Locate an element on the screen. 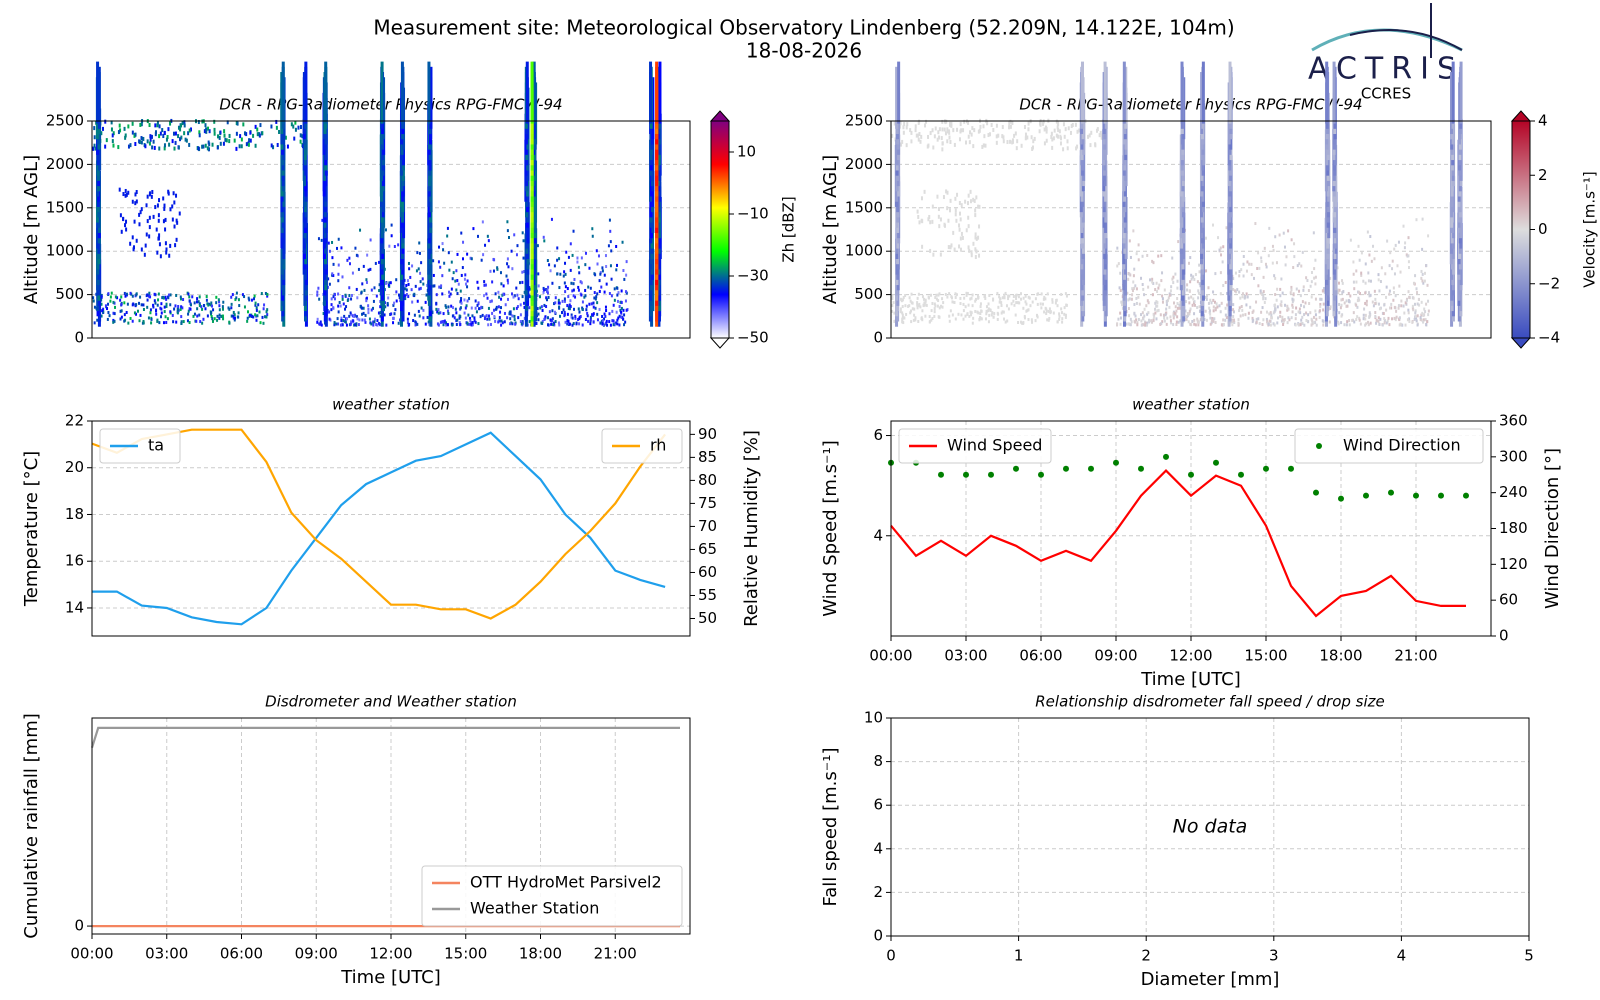 This screenshot has width=1600, height=1000. x-tick-label: 5 is located at coordinates (1529, 956).